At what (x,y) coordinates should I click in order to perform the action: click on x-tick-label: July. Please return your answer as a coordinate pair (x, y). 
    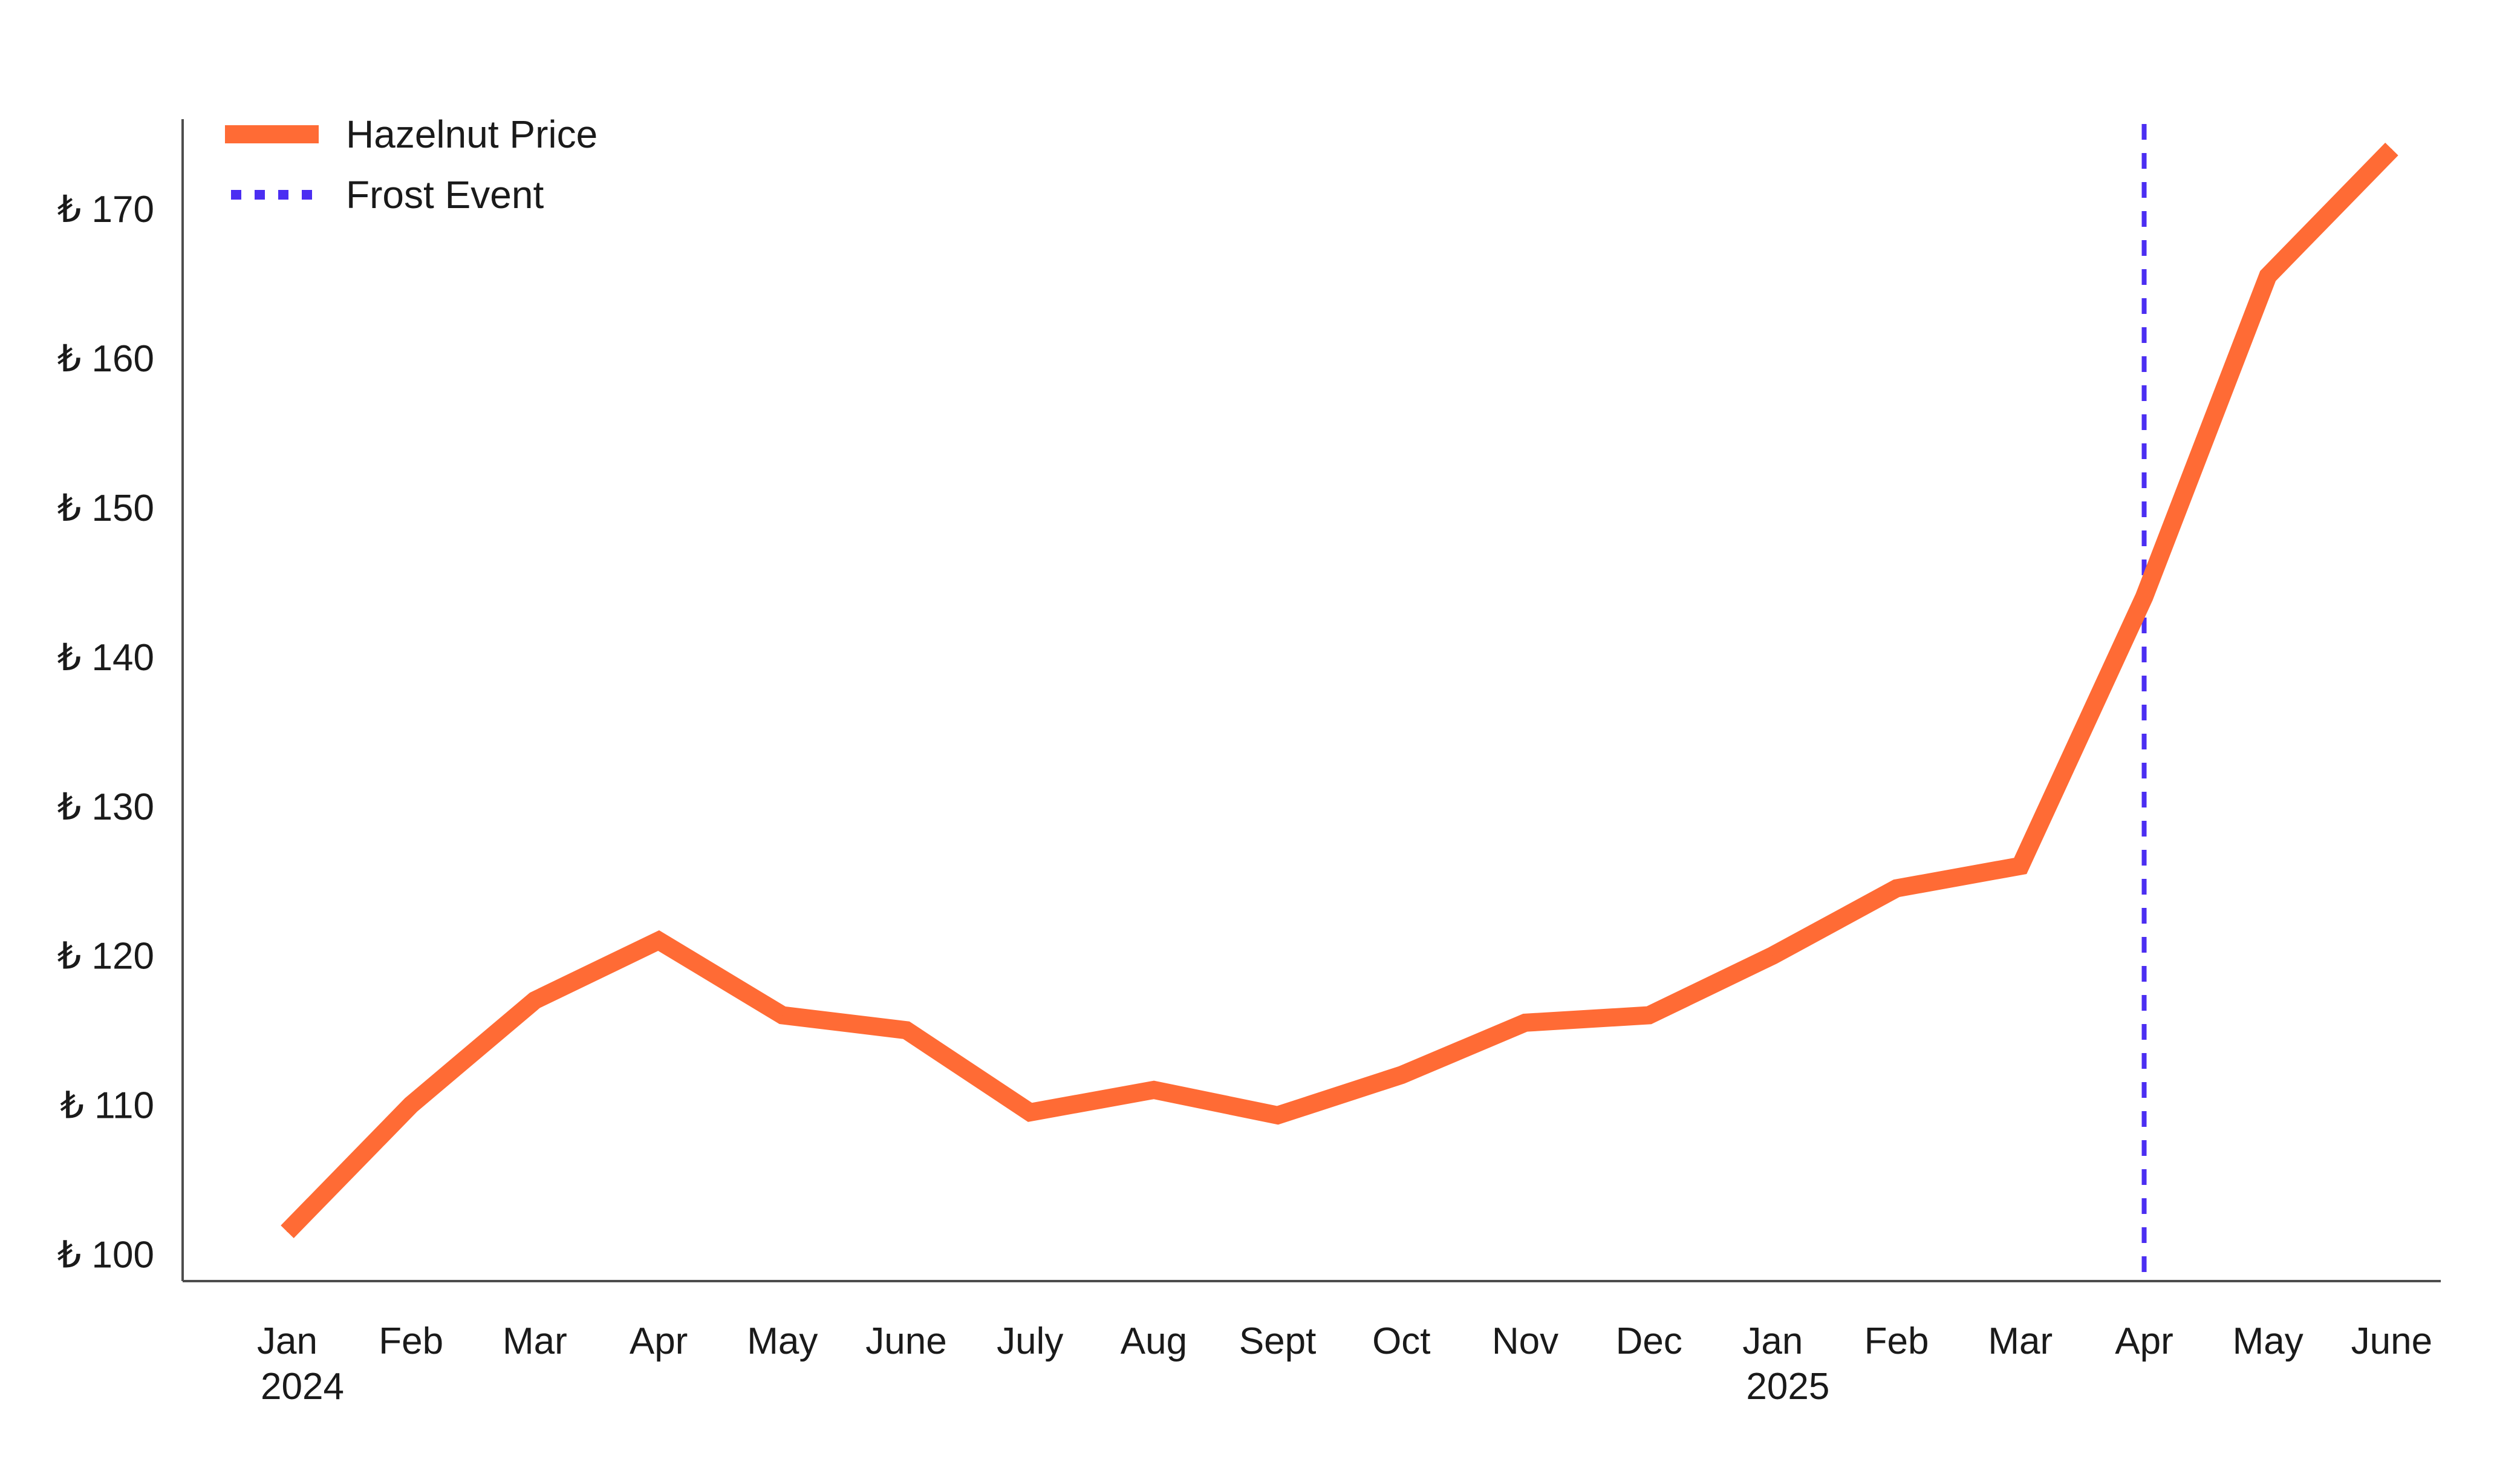
    Looking at the image, I should click on (1030, 1341).